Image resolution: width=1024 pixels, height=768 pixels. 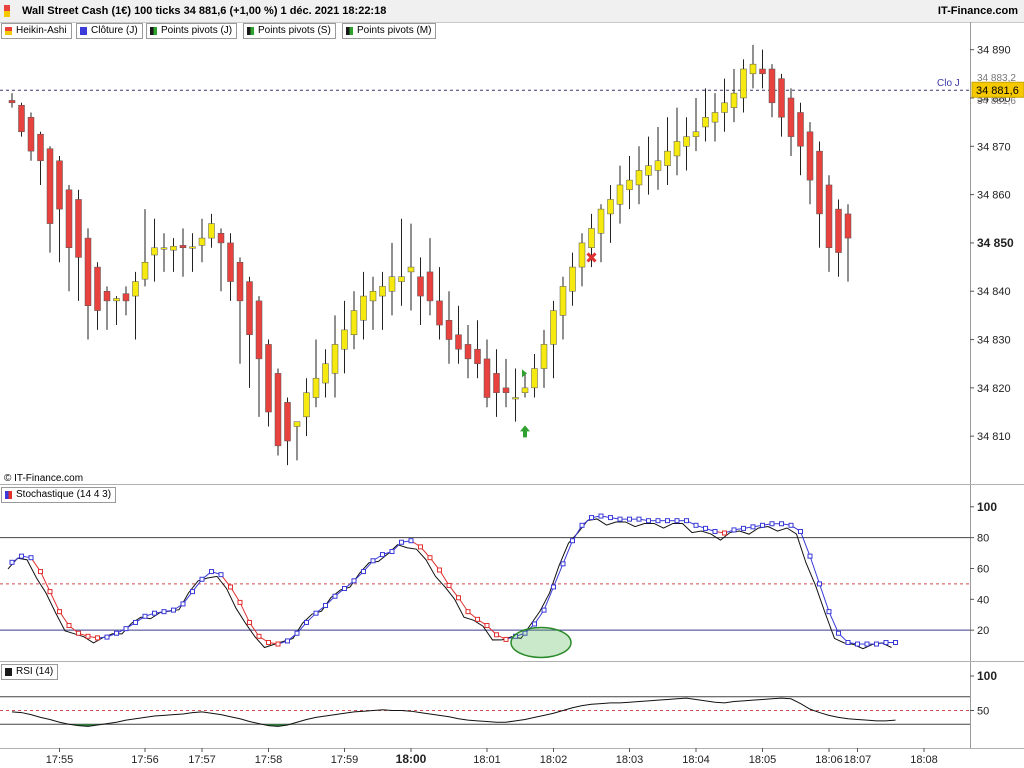 What do you see at coordinates (994, 341) in the screenshot?
I see `price-tick-label: 34 830` at bounding box center [994, 341].